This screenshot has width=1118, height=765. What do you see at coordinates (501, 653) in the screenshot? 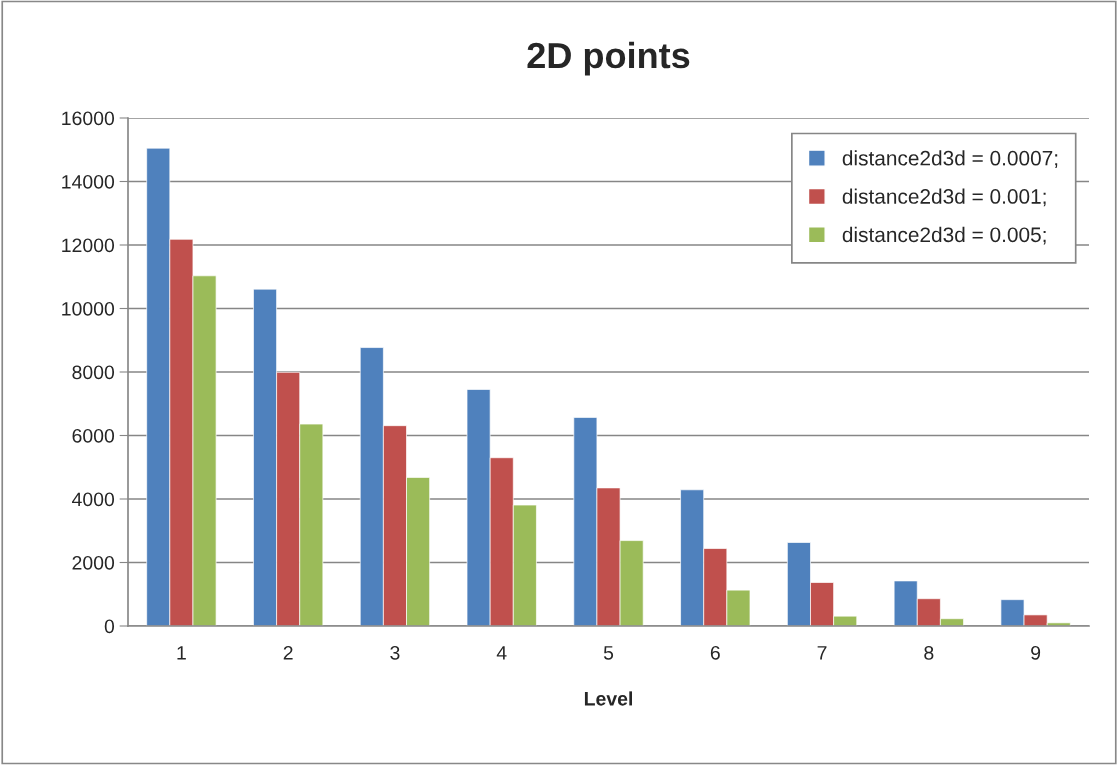
I see `x-tick-label: 4` at bounding box center [501, 653].